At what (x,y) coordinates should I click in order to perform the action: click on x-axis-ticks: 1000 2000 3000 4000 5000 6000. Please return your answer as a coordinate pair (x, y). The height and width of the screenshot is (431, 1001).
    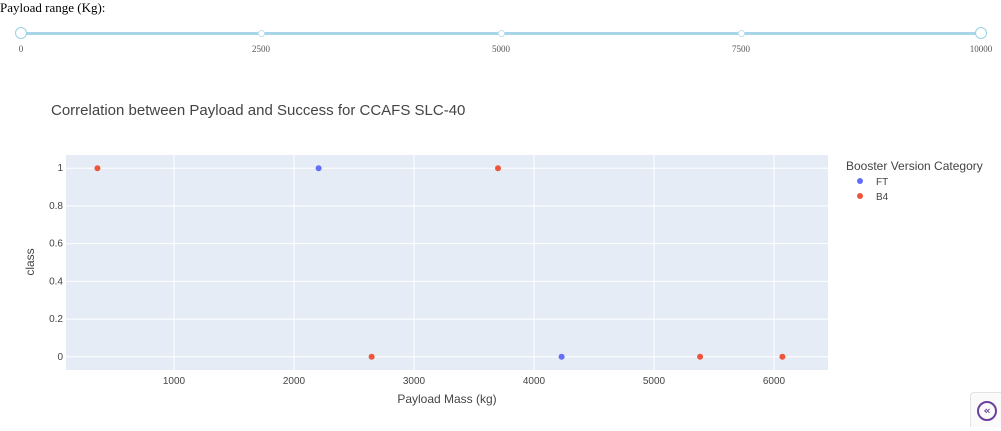
    Looking at the image, I should click on (474, 381).